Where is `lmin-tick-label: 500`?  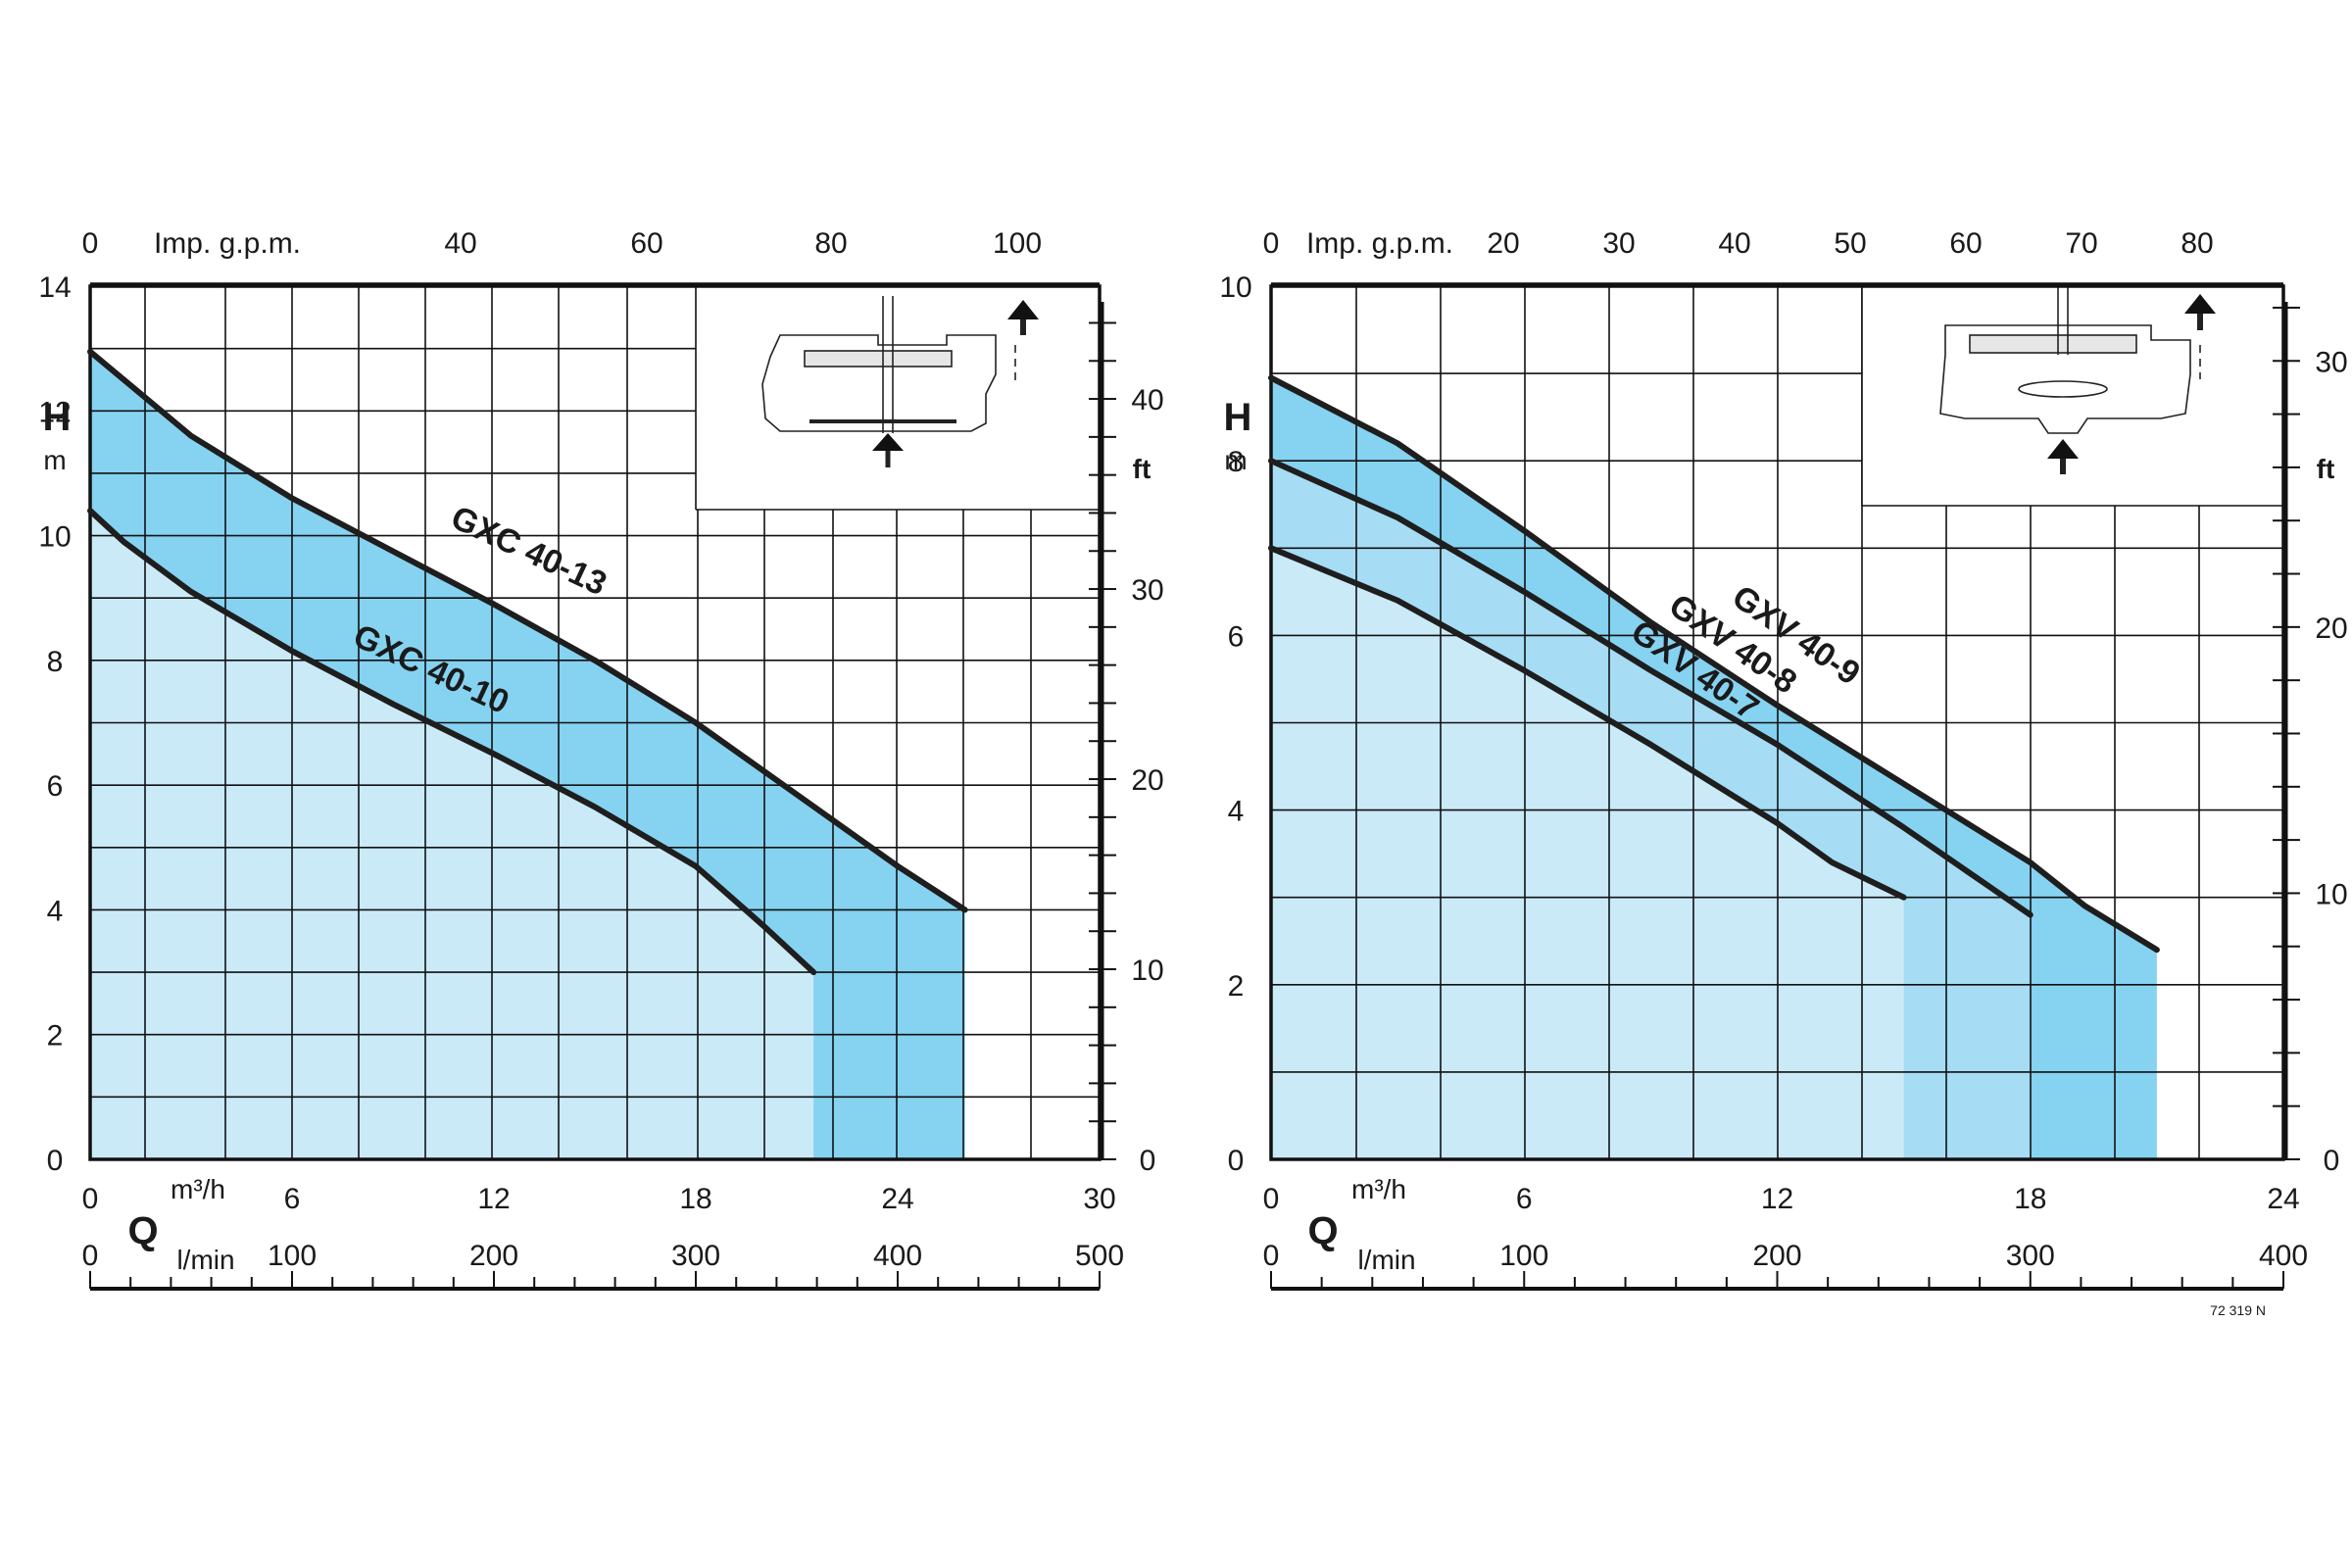
lmin-tick-label: 500 is located at coordinates (1099, 1256).